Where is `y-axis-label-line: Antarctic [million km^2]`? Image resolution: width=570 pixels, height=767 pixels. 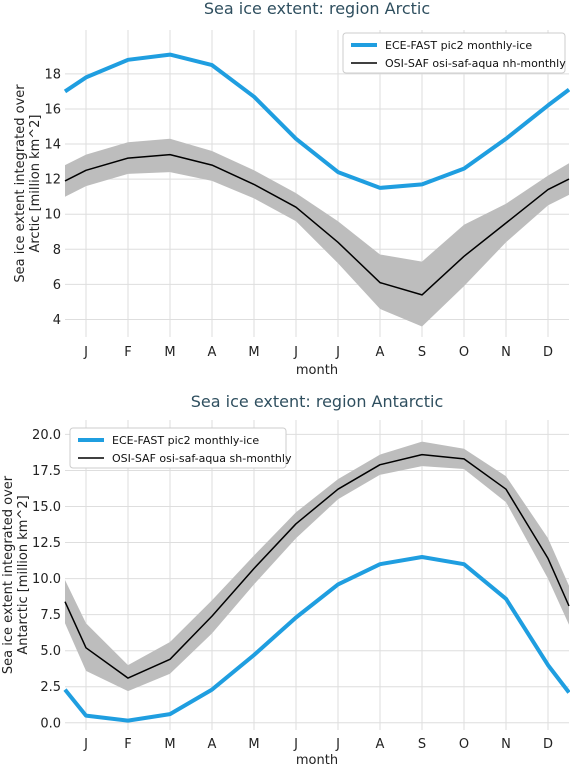
y-axis-label-line: Antarctic [million km^2] is located at coordinates (23, 574).